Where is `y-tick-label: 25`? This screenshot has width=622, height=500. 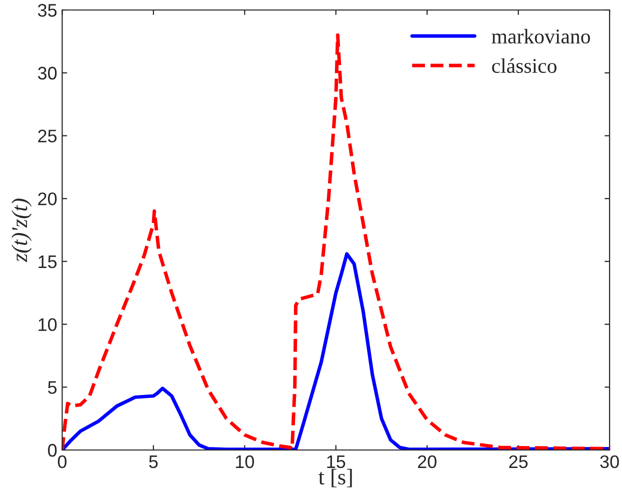 y-tick-label: 25 is located at coordinates (47, 136).